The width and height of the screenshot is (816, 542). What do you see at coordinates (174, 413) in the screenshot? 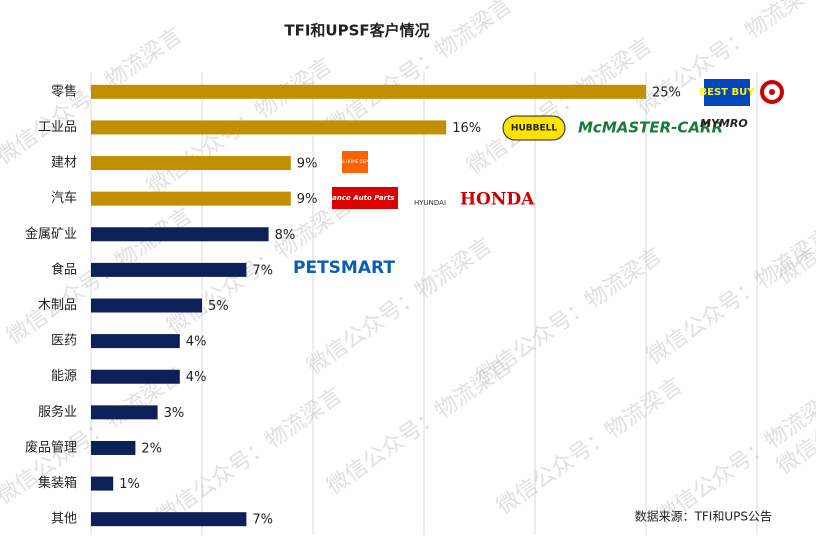
I see `value-label: 3%` at bounding box center [174, 413].